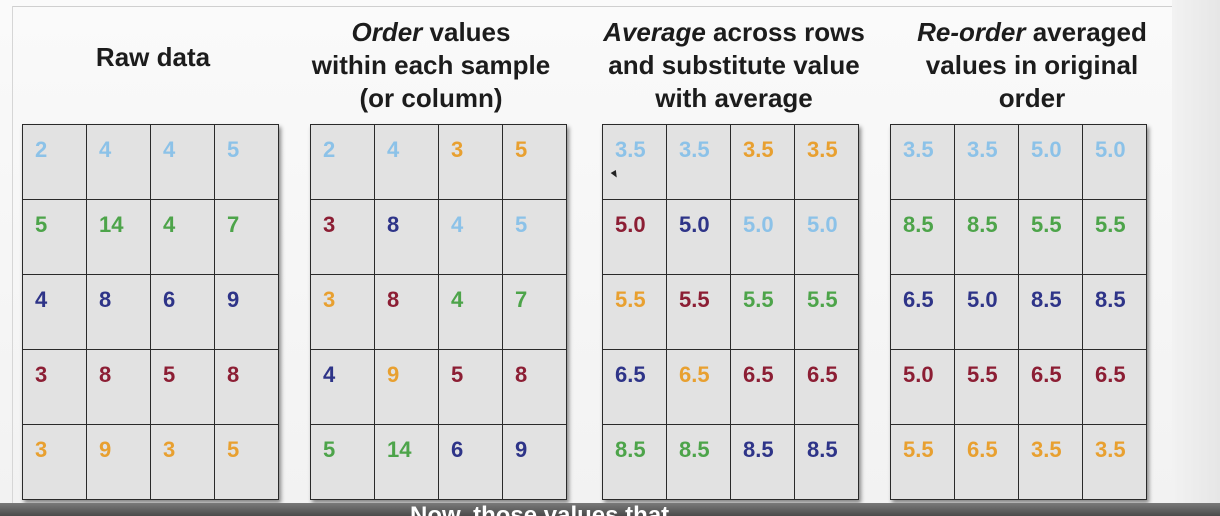  I want to click on table-row: 6.5 5.0 8.5 8.5, so click(1018, 312).